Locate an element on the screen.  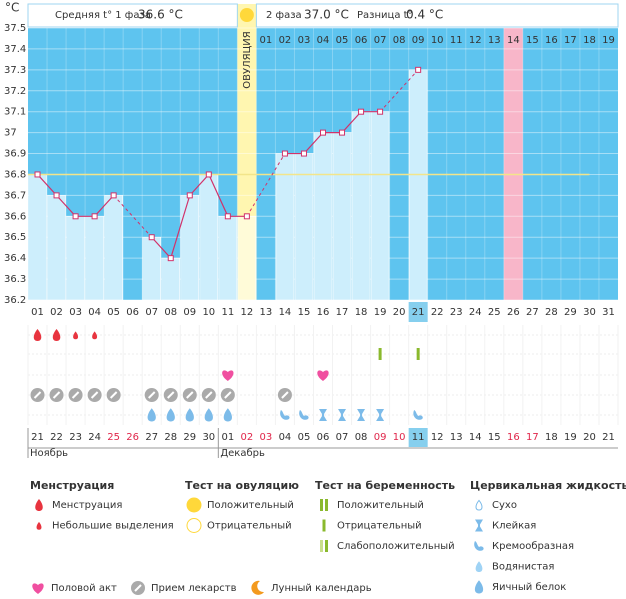
legend-label: Водянистая is located at coordinates (523, 567).